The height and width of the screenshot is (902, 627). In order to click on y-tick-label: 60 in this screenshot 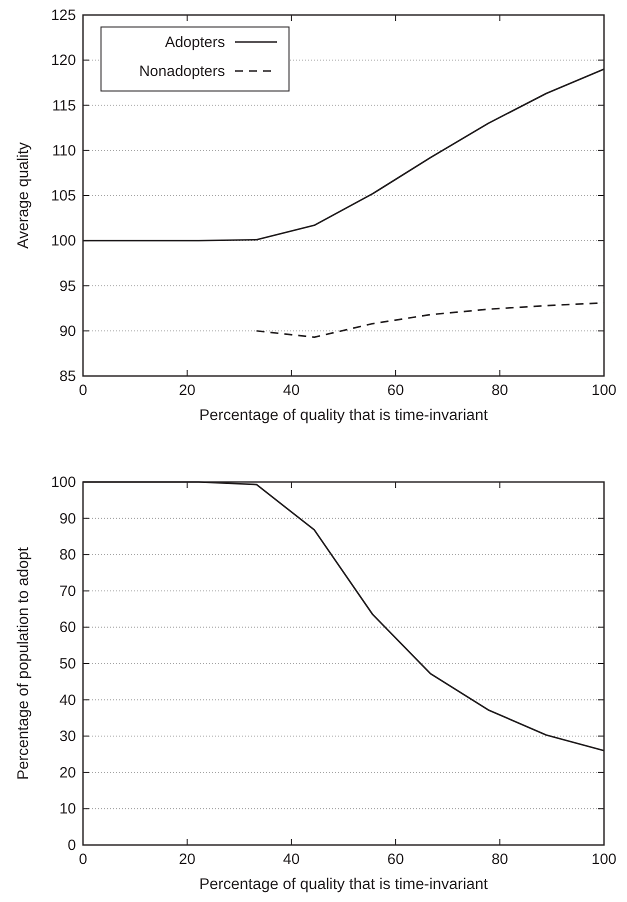, I will do `click(67, 627)`.